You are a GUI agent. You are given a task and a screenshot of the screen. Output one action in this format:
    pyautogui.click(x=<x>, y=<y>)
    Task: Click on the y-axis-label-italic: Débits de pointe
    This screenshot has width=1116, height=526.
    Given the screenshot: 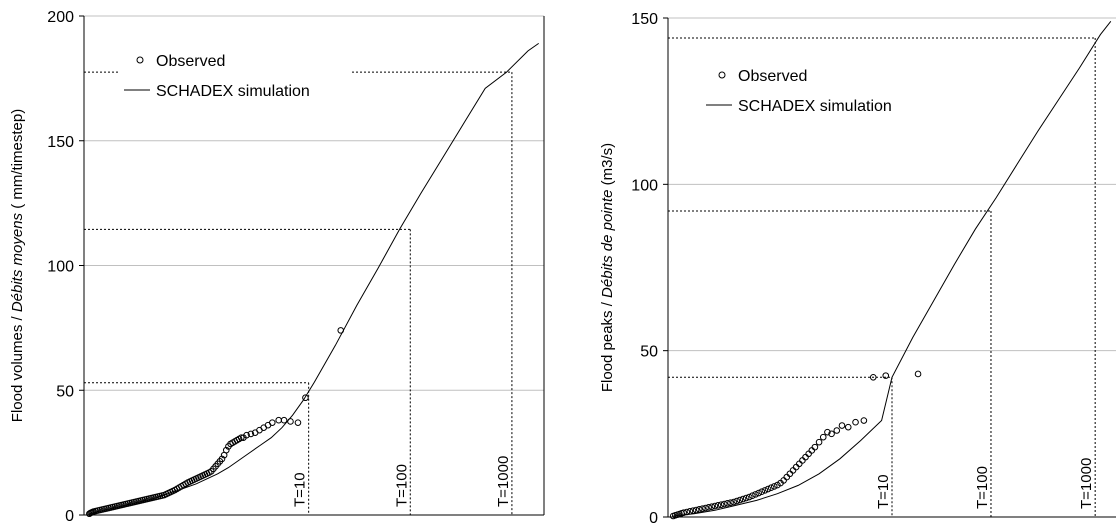 What is the action you would take?
    pyautogui.click(x=607, y=244)
    